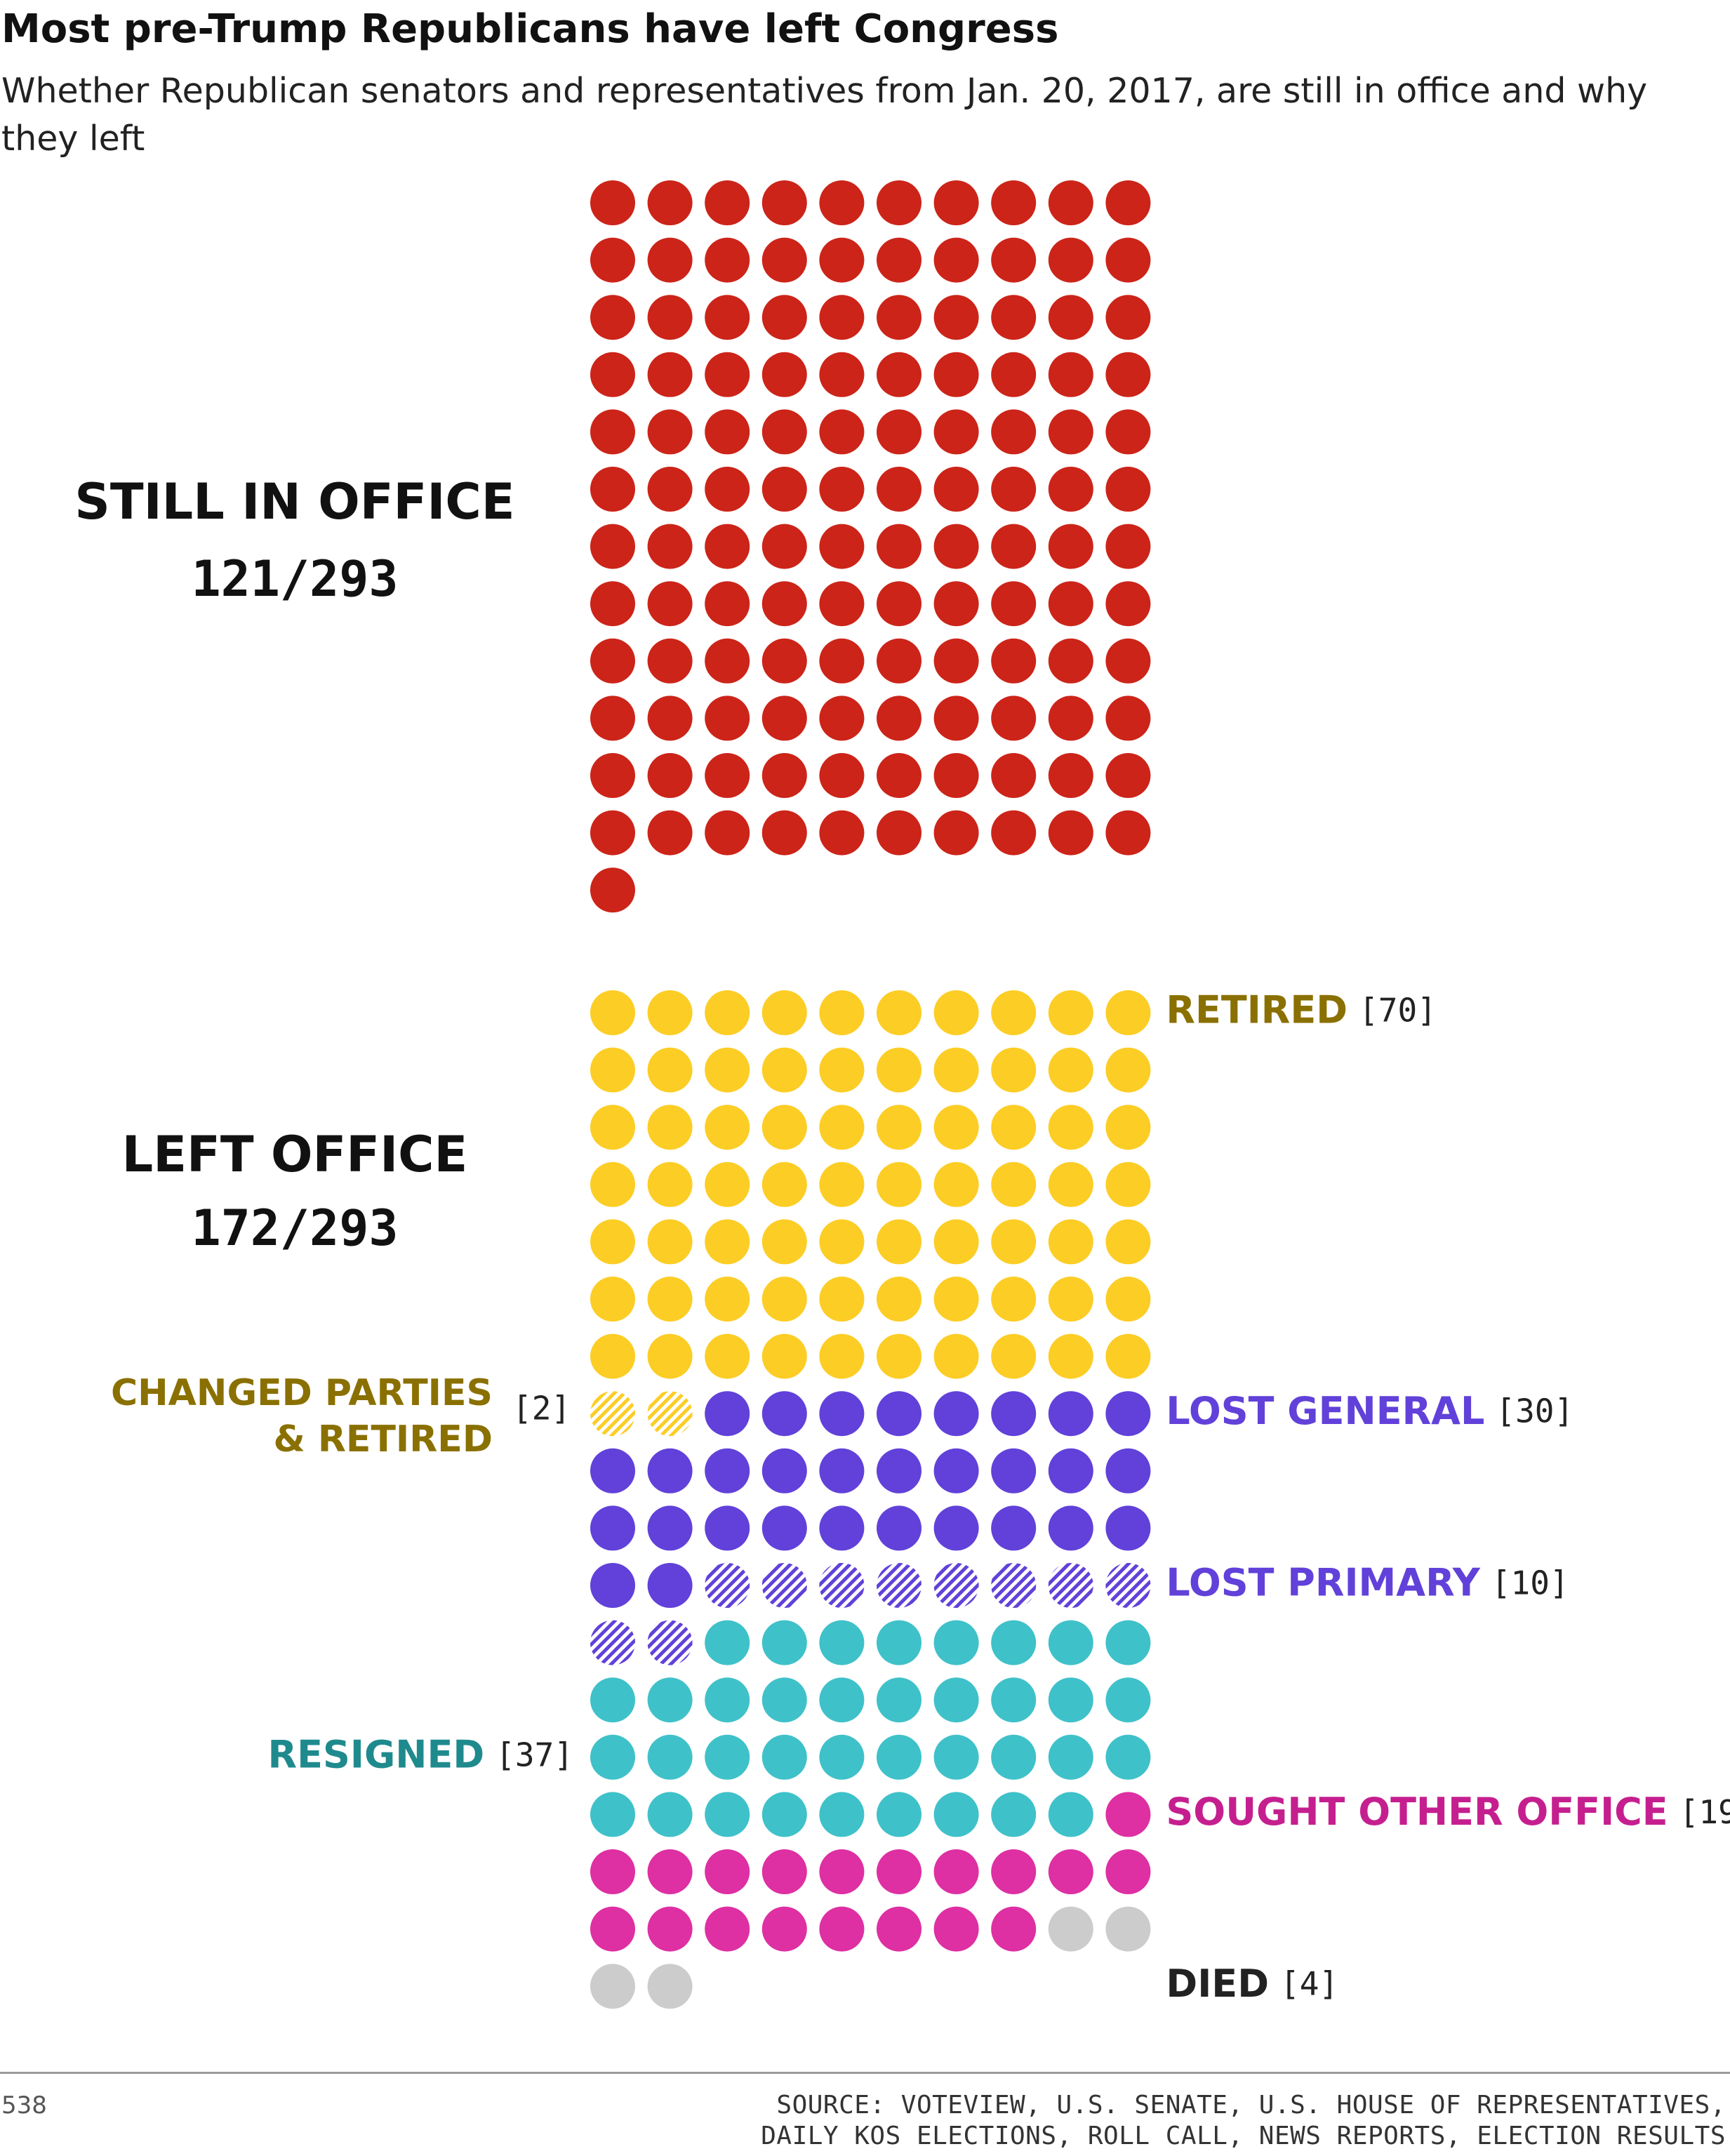  Describe the element at coordinates (1530, 1583) in the screenshot. I see `legend-count-lost-primary: [10]` at that location.